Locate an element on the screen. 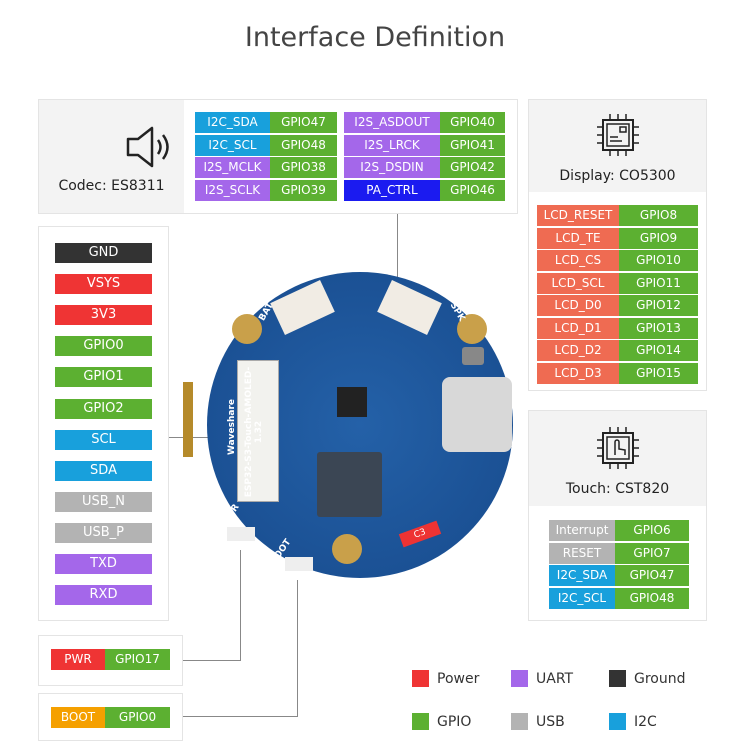 The height and width of the screenshot is (750, 750). legend-label: Power is located at coordinates (458, 678).